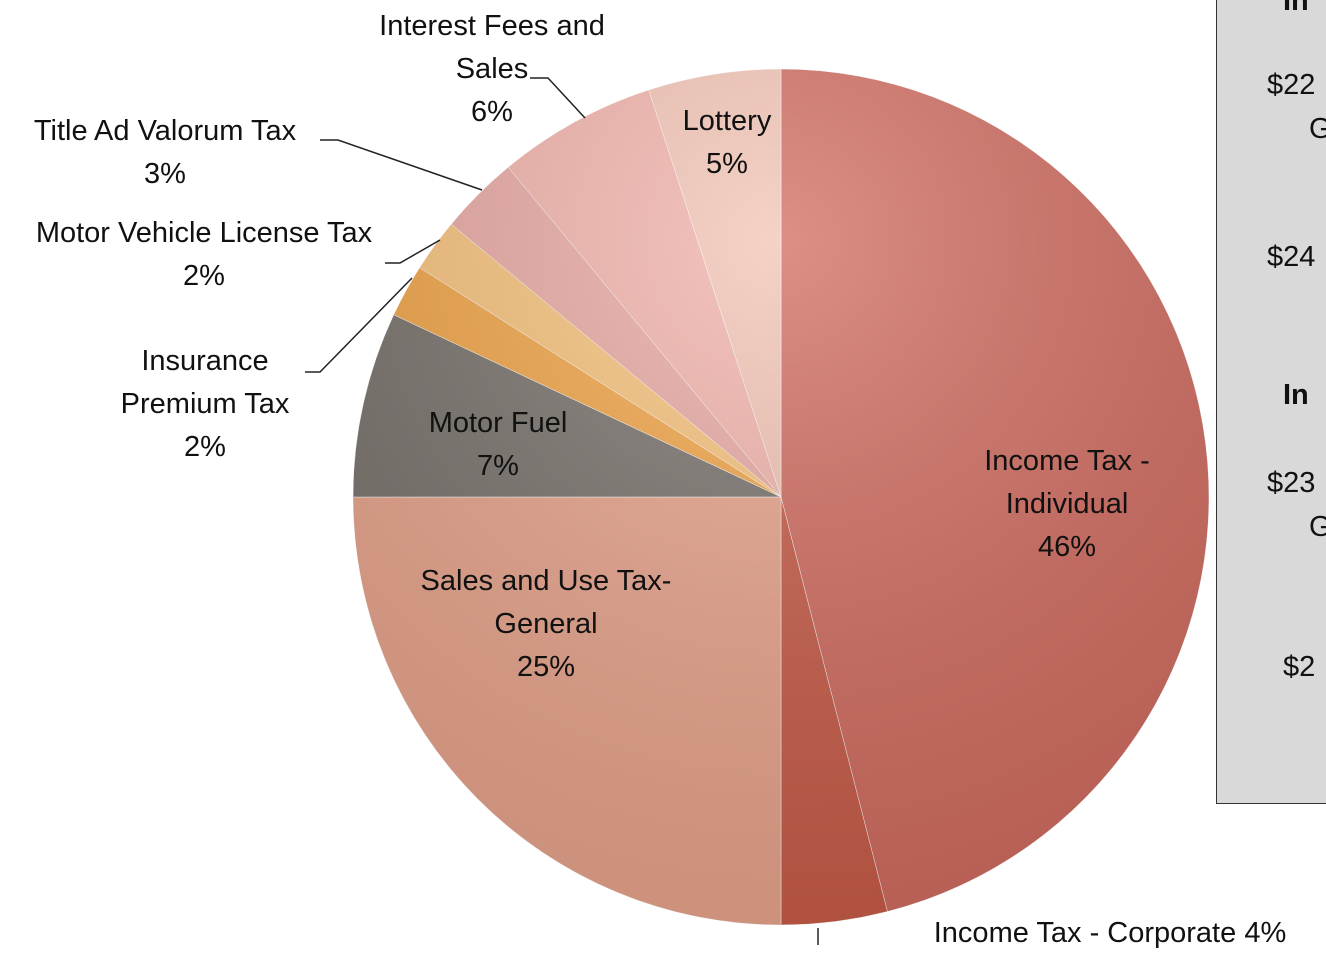  What do you see at coordinates (498, 445) in the screenshot?
I see `slice-label: Motor Fuel 7%` at bounding box center [498, 445].